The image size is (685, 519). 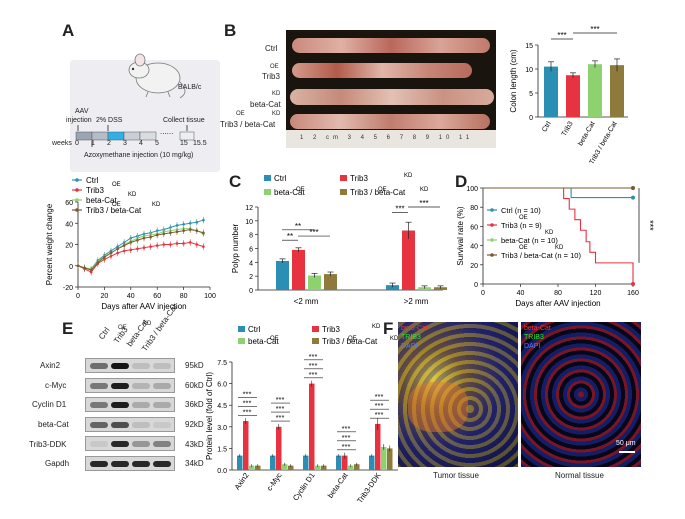 What do you see at coordinates (280, 178) in the screenshot?
I see `polyp-legend-label: Ctrl` at bounding box center [280, 178].